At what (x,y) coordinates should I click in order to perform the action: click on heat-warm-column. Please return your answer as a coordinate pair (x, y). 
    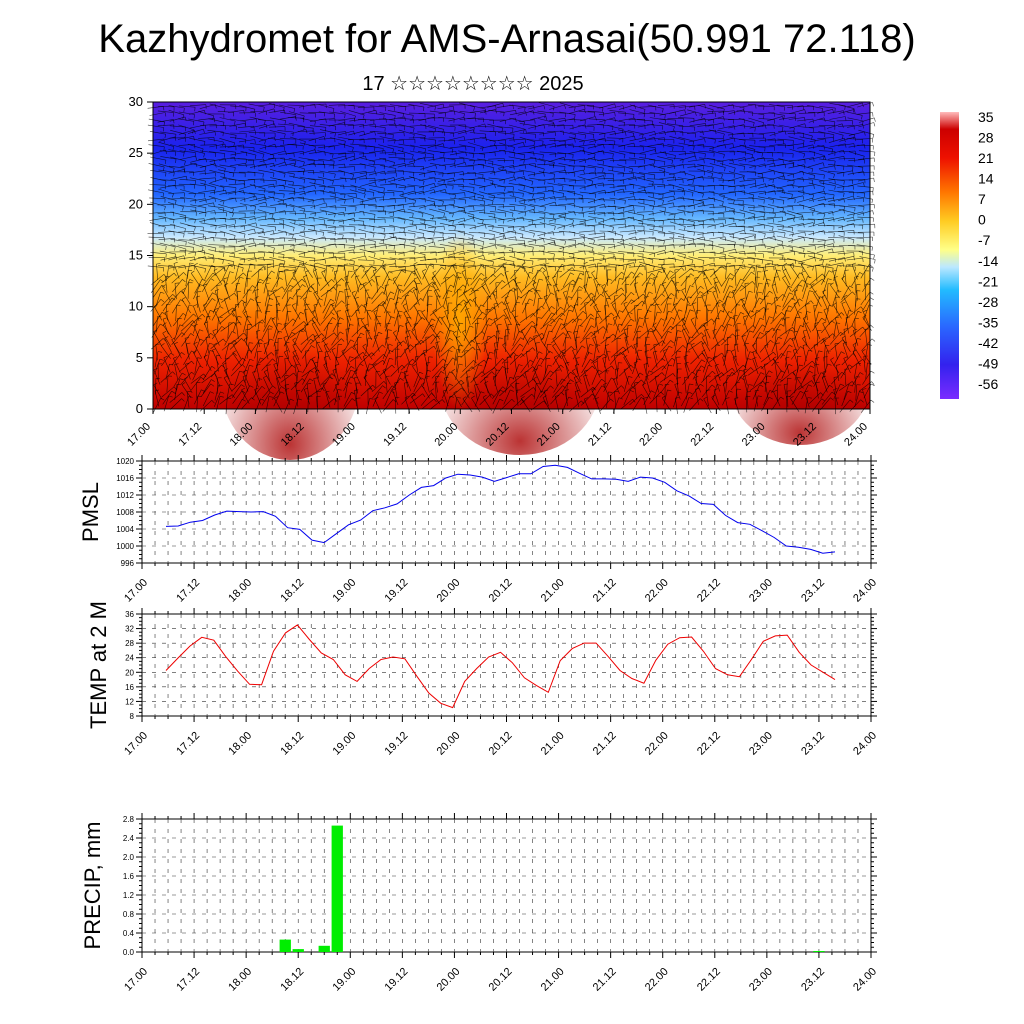
    Looking at the image, I should click on (460, 320).